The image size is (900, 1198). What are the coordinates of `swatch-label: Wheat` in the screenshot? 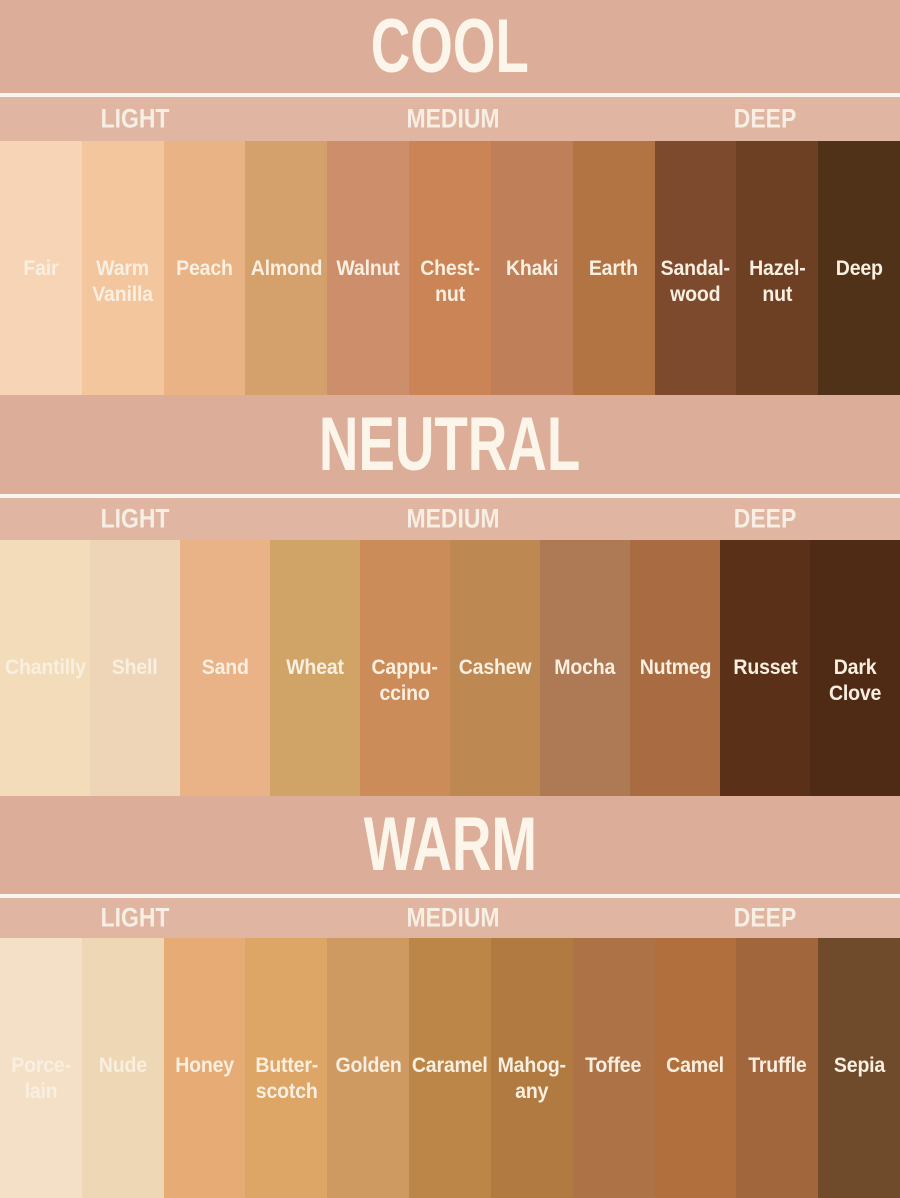 It's located at (315, 667).